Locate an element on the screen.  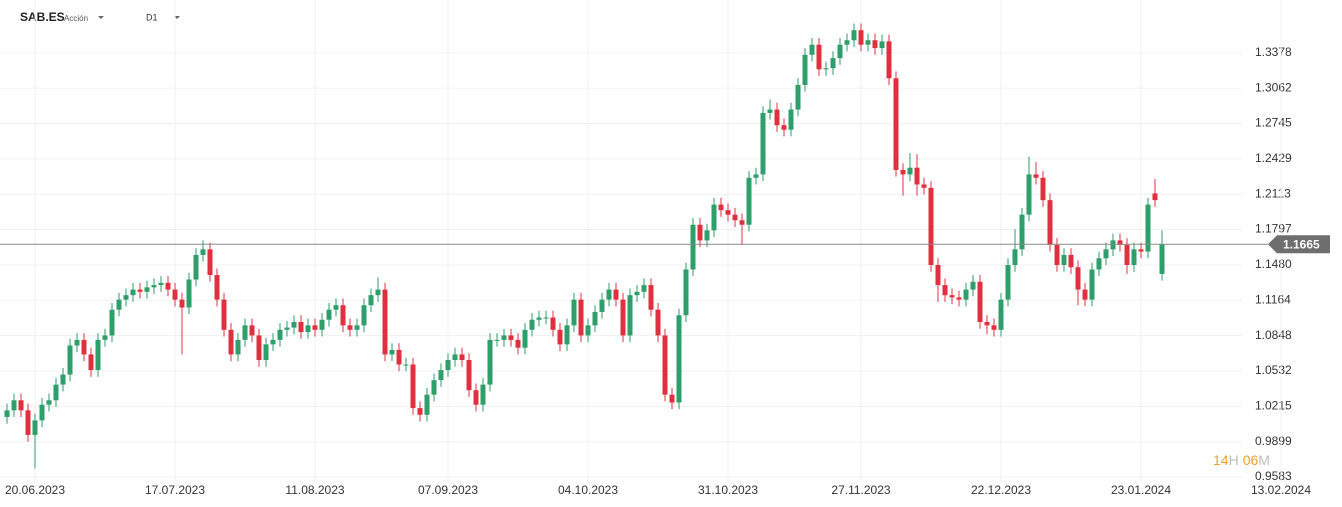
x-tick-label: 27.11.2023 is located at coordinates (860, 490).